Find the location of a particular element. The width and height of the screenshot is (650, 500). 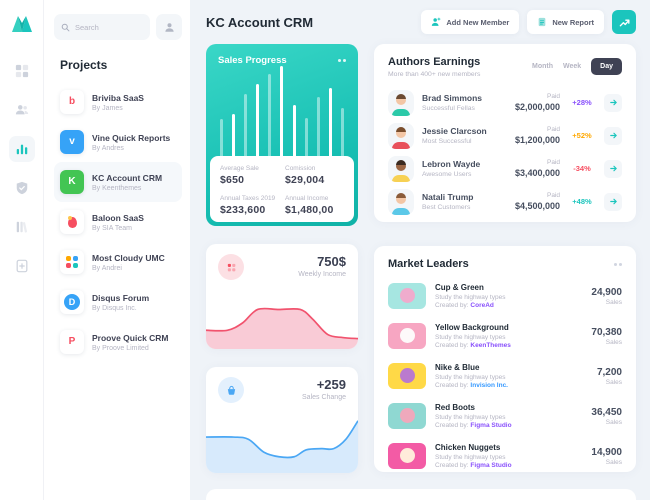

project-item: b Briviba SaaS By James is located at coordinates (118, 102).